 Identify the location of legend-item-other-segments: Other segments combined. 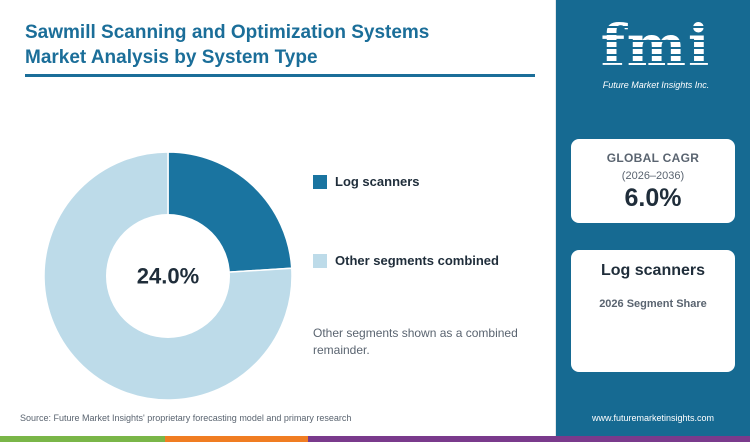
(406, 260).